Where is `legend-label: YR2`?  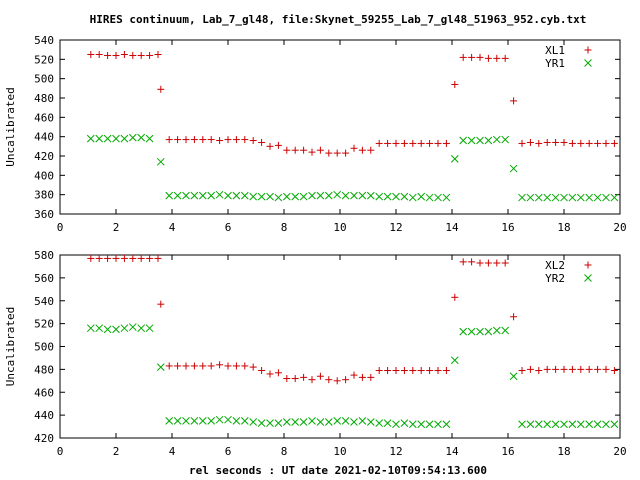
legend-label: YR2 is located at coordinates (555, 278).